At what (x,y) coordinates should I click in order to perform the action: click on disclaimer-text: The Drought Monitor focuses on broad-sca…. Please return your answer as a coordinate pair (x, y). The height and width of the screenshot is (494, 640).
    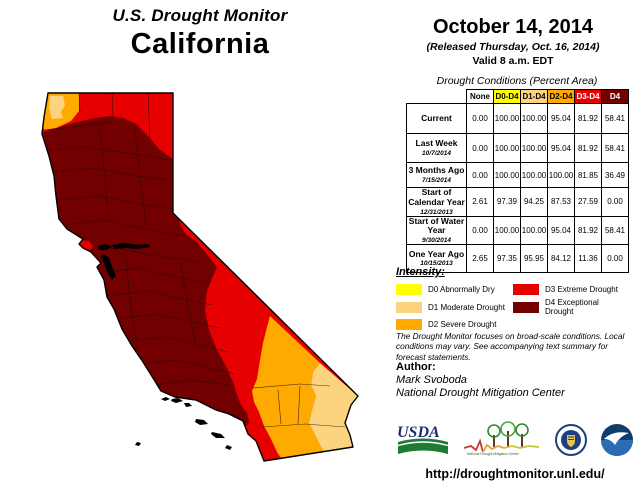
    Looking at the image, I should click on (510, 346).